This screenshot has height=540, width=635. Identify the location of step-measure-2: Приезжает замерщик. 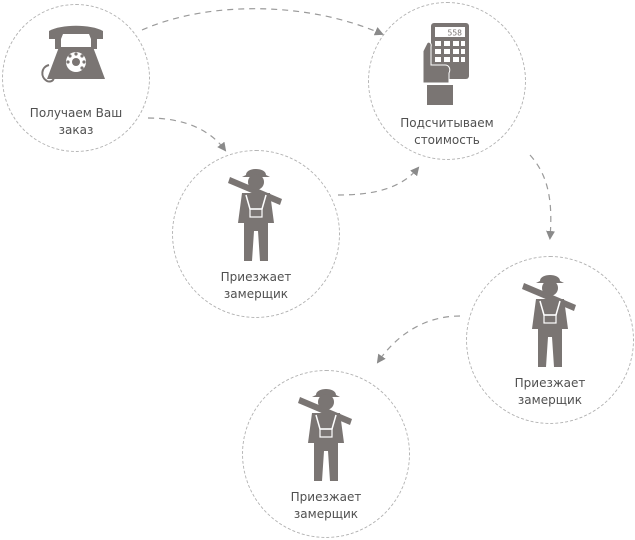
(550, 340).